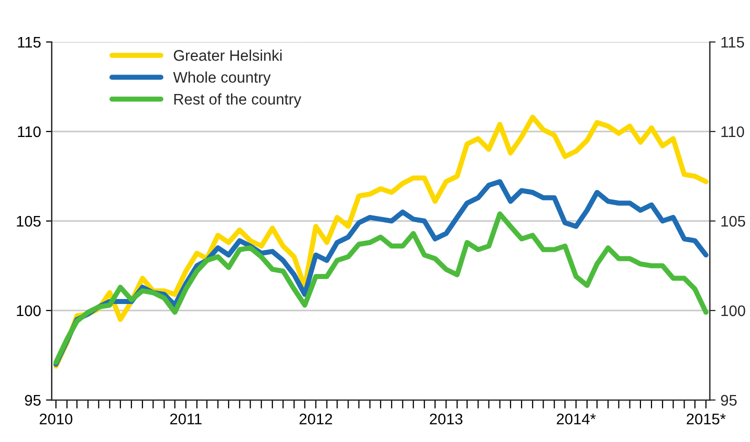 Image resolution: width=750 pixels, height=442 pixels. I want to click on y2-tick-label: 110, so click(732, 132).